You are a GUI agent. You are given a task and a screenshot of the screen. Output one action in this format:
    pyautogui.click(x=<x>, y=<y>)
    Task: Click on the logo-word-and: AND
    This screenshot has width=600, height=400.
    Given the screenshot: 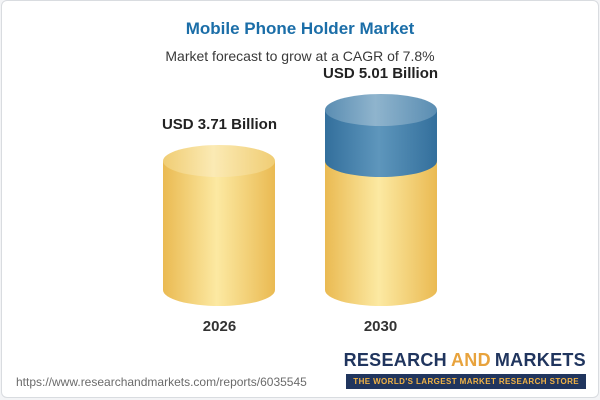 What is the action you would take?
    pyautogui.click(x=470, y=360)
    